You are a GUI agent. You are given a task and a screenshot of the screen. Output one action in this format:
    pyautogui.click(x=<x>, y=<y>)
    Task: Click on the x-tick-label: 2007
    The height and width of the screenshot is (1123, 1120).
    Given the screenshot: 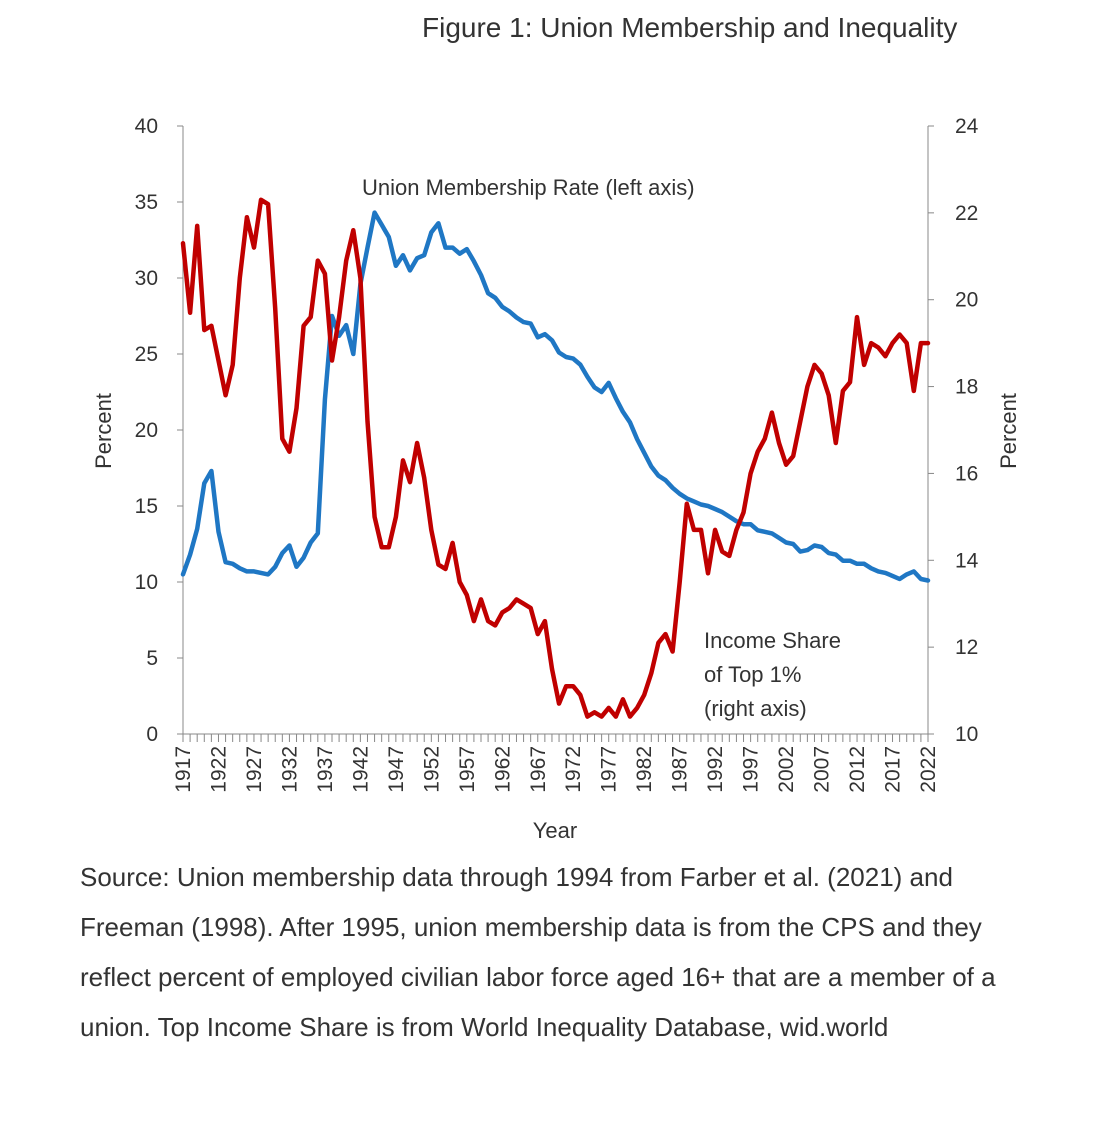 What is the action you would take?
    pyautogui.click(x=822, y=769)
    